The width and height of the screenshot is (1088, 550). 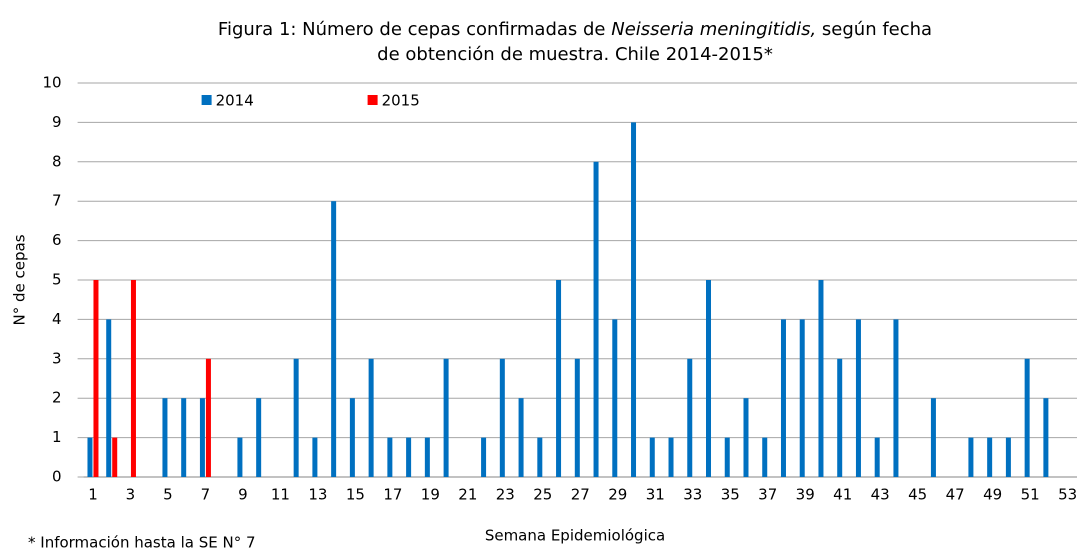 I want to click on x-tick-label: 39, so click(x=805, y=495).